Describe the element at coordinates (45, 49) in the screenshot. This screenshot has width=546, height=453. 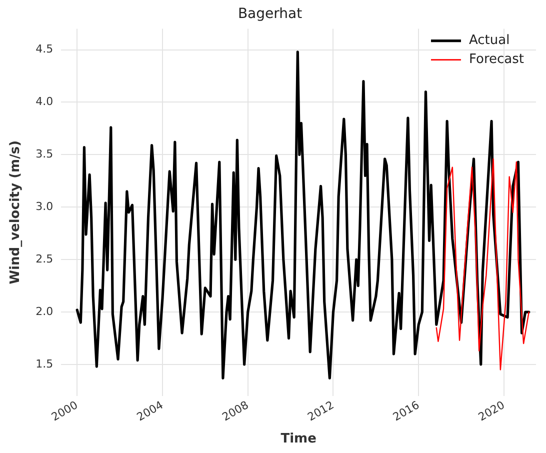
I see `y-tick-label: 4.5` at that location.